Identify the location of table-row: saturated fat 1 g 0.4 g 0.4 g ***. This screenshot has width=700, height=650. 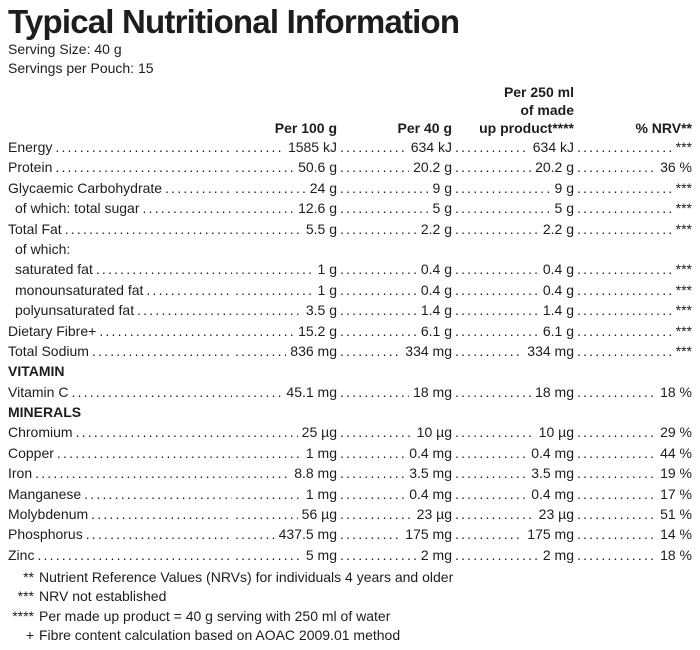
(350, 271).